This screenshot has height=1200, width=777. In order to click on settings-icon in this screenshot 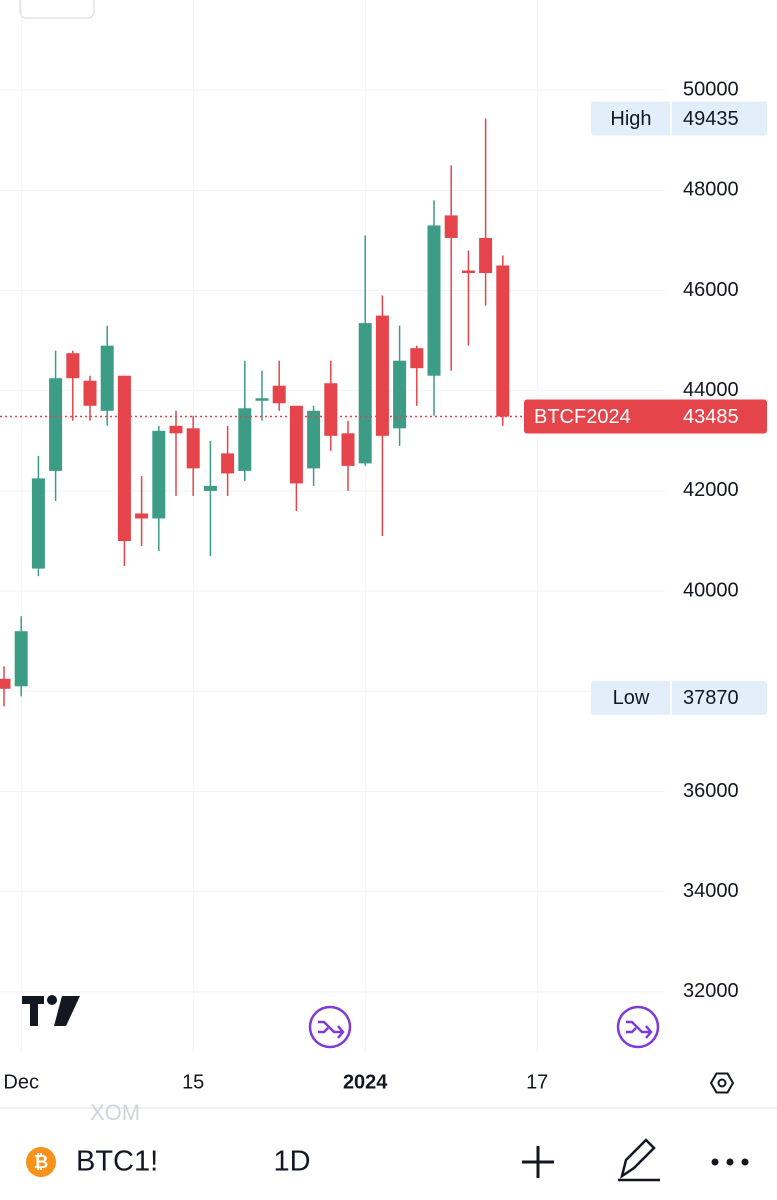, I will do `click(722, 1083)`.